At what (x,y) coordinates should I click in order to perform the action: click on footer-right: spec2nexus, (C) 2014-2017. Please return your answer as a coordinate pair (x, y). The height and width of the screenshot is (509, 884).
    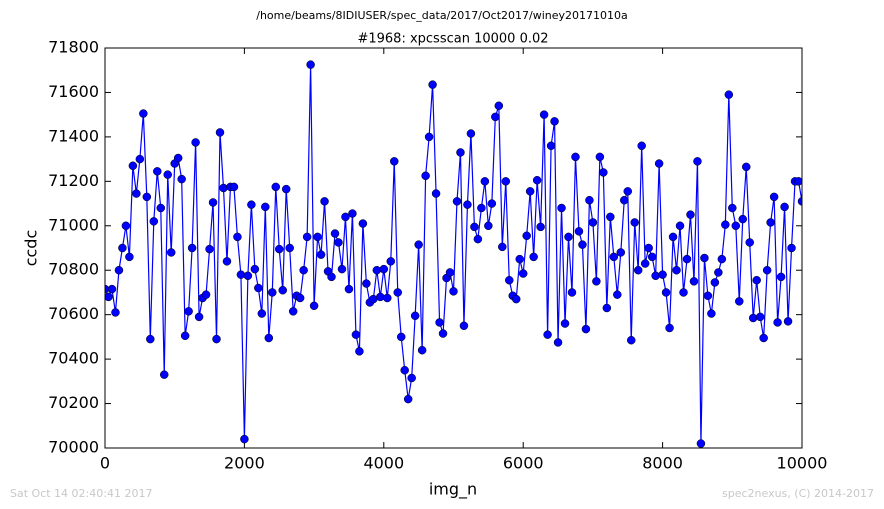
    Looking at the image, I should click on (798, 493).